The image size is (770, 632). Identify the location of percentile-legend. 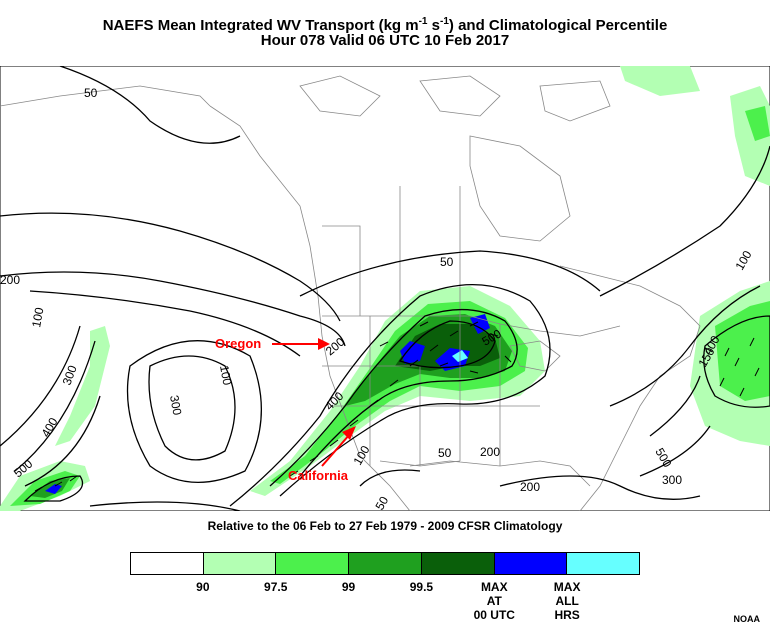
(385, 563).